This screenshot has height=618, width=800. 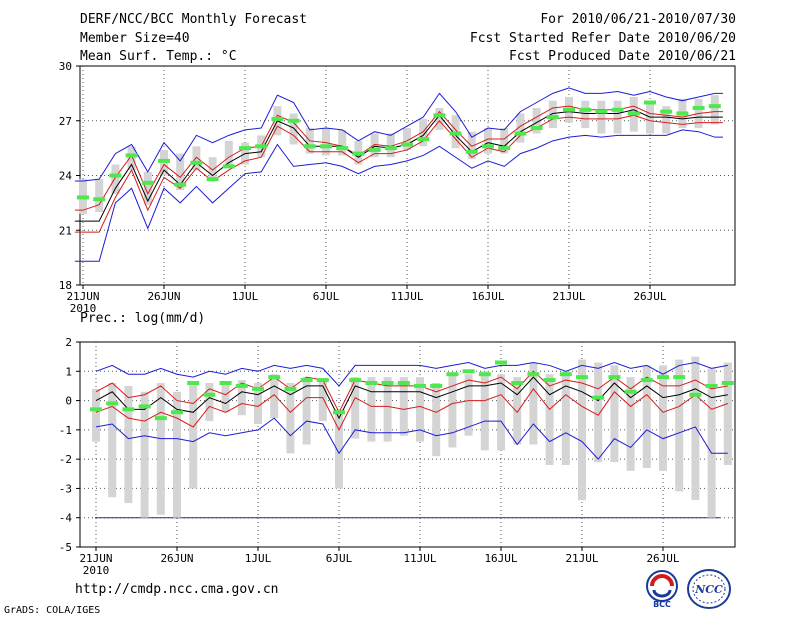 I want to click on prec-panel-title: Prec.: log(mm/d), so click(x=142, y=318).